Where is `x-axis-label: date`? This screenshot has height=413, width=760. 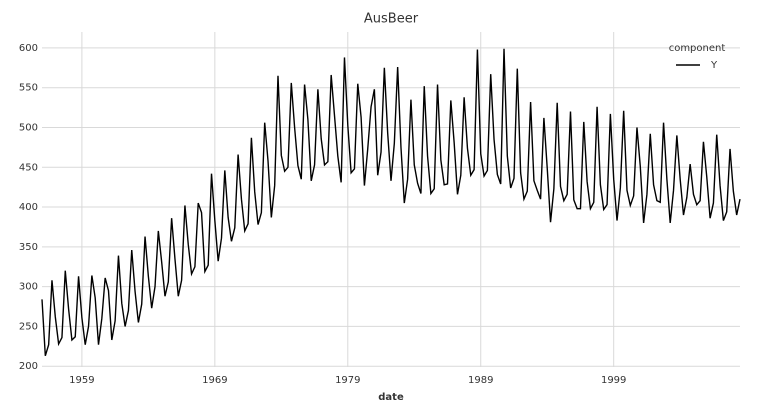 x-axis-label: date is located at coordinates (391, 397).